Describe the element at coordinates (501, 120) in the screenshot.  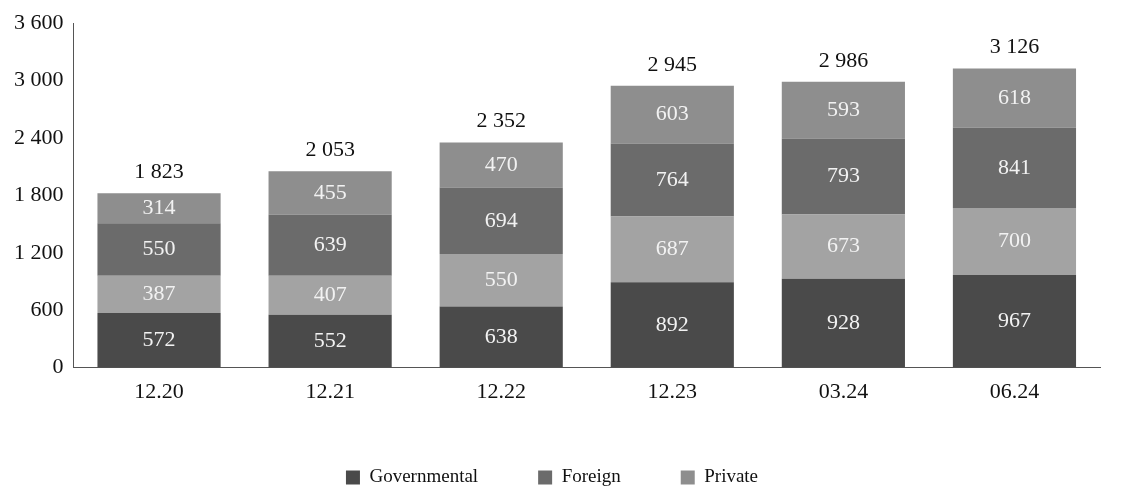
I see `total-label: 2 352` at that location.